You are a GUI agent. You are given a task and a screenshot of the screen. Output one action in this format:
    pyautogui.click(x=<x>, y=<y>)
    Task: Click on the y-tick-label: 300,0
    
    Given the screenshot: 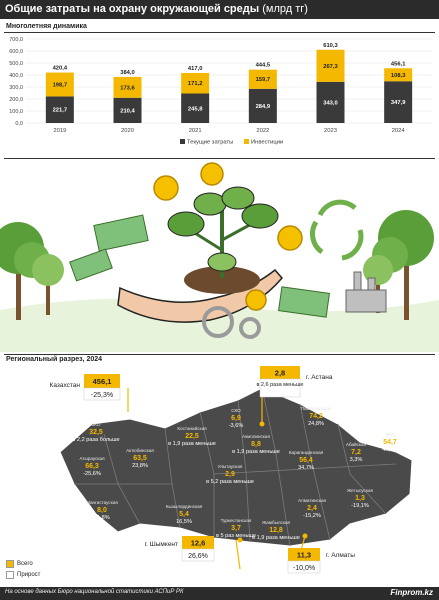 What is the action you would take?
    pyautogui.click(x=16, y=88)
    